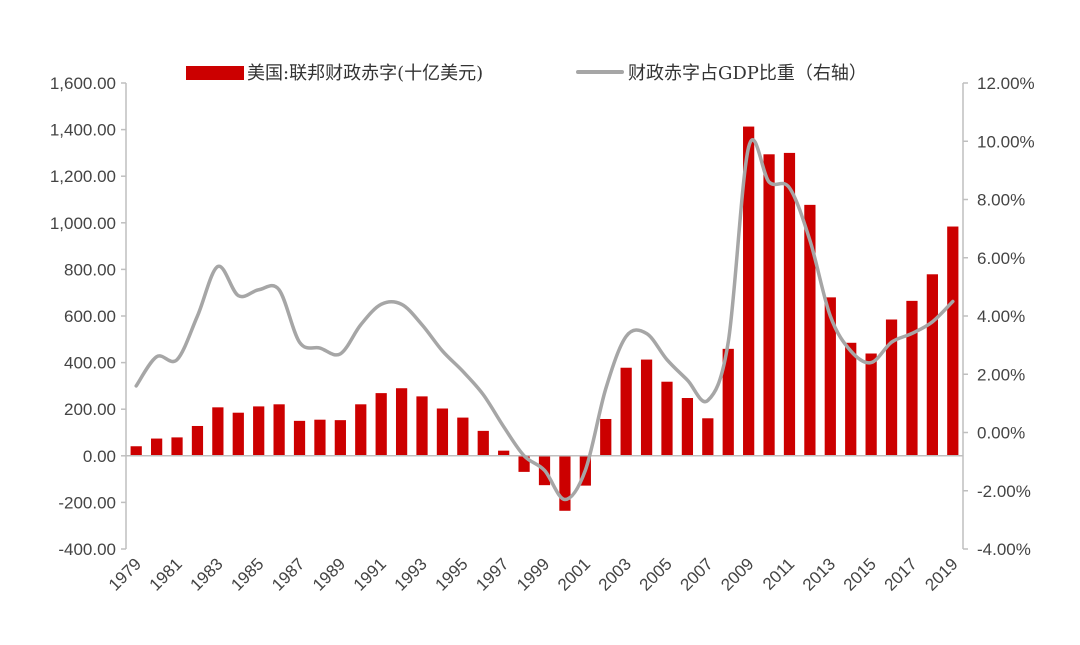 The height and width of the screenshot is (645, 1080). I want to click on left-tick-label: 800.00, so click(90, 269).